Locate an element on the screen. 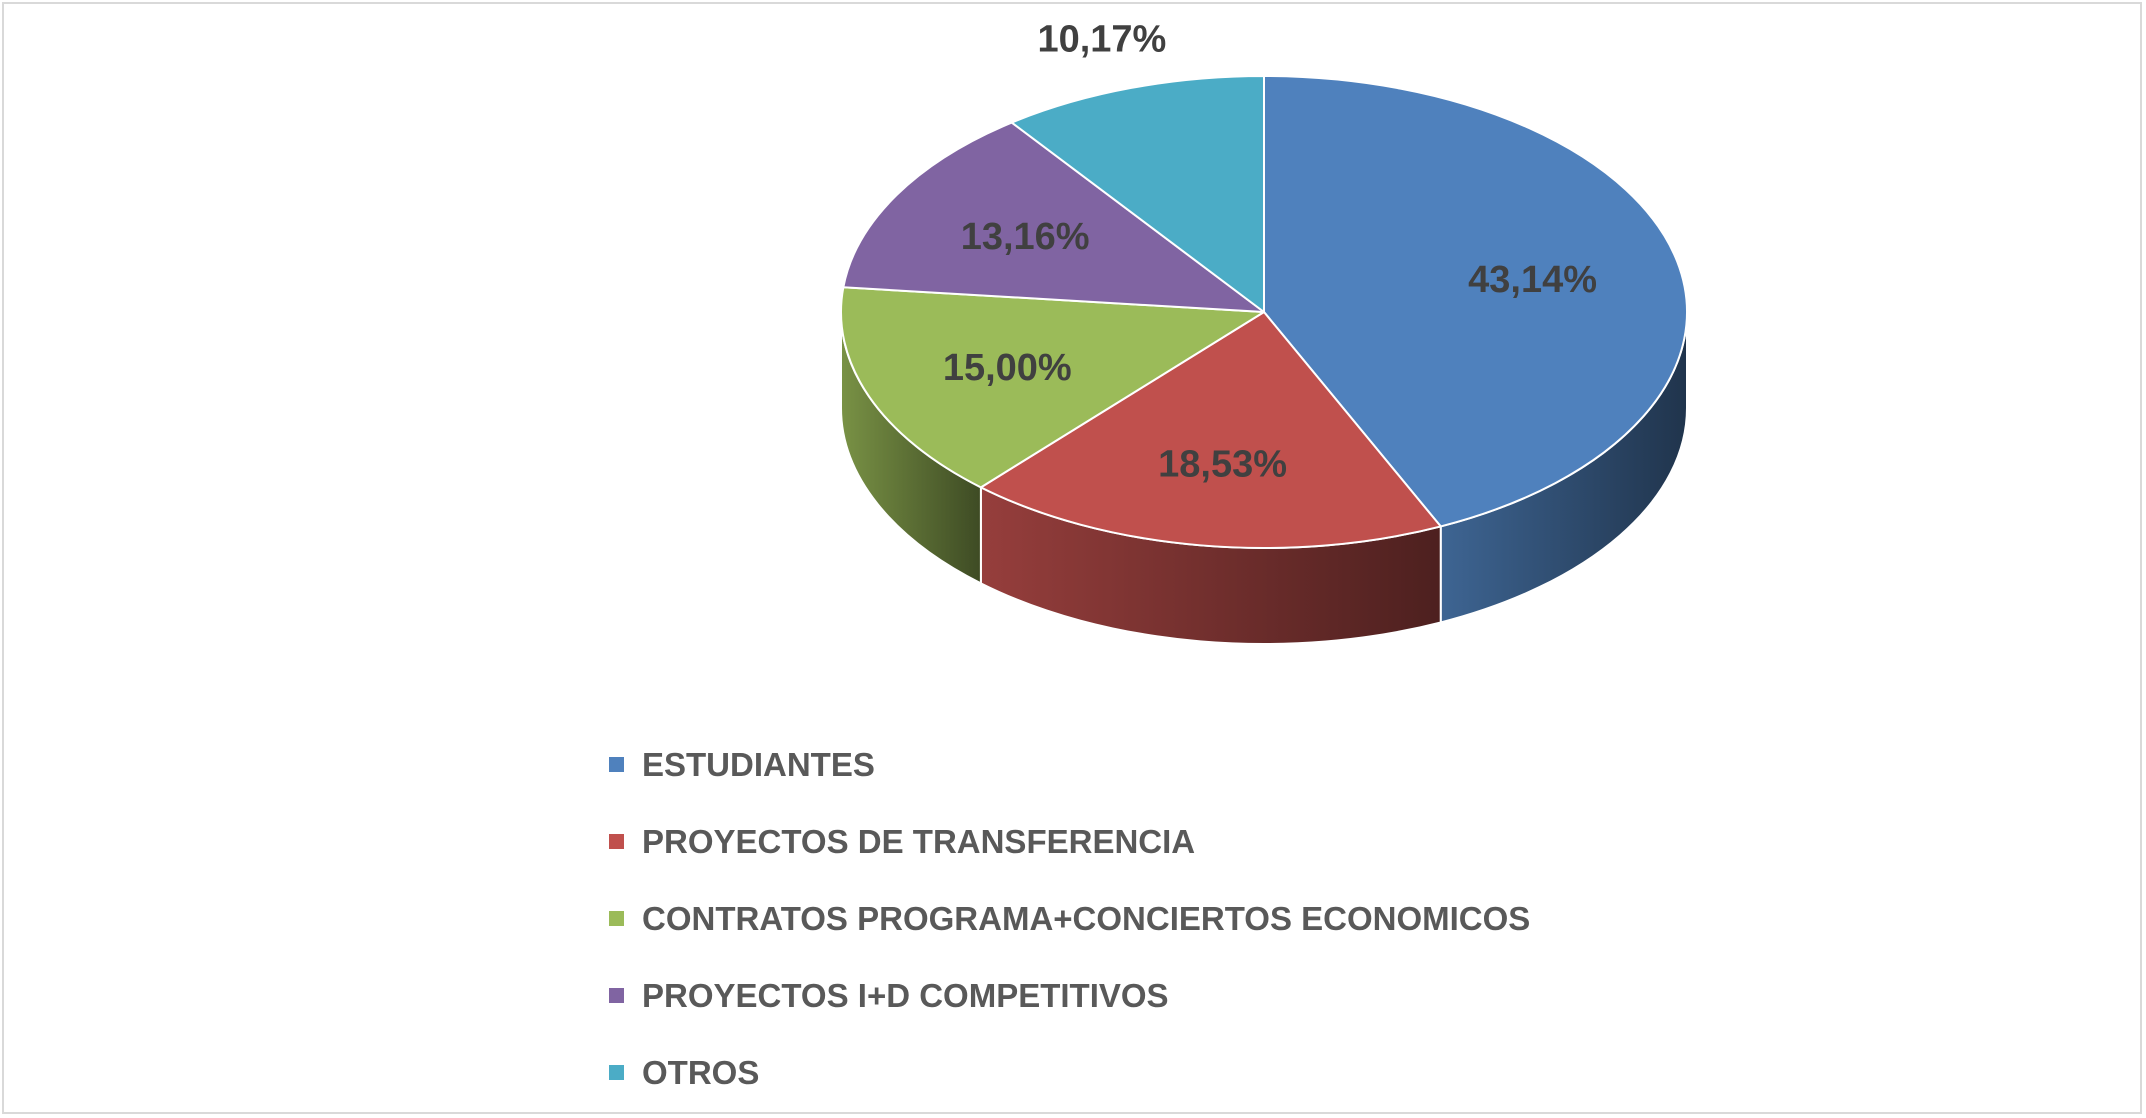 This screenshot has width=2146, height=1118. data-label-2: 15,00% is located at coordinates (1007, 368).